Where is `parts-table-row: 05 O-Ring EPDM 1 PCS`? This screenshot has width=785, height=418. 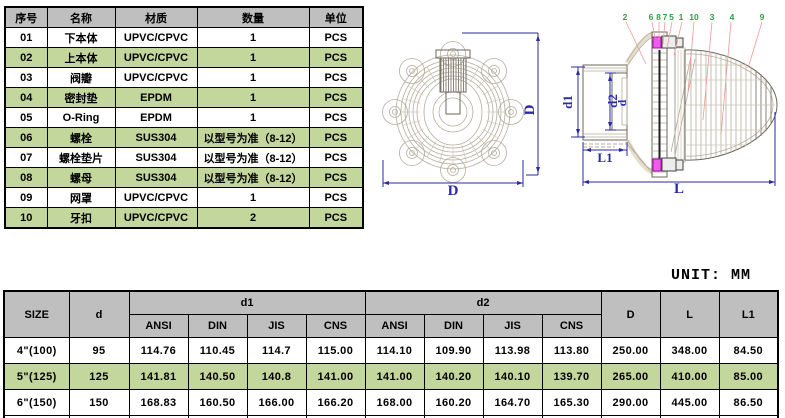
parts-table-row: 05 O-Ring EPDM 1 PCS is located at coordinates (184, 117).